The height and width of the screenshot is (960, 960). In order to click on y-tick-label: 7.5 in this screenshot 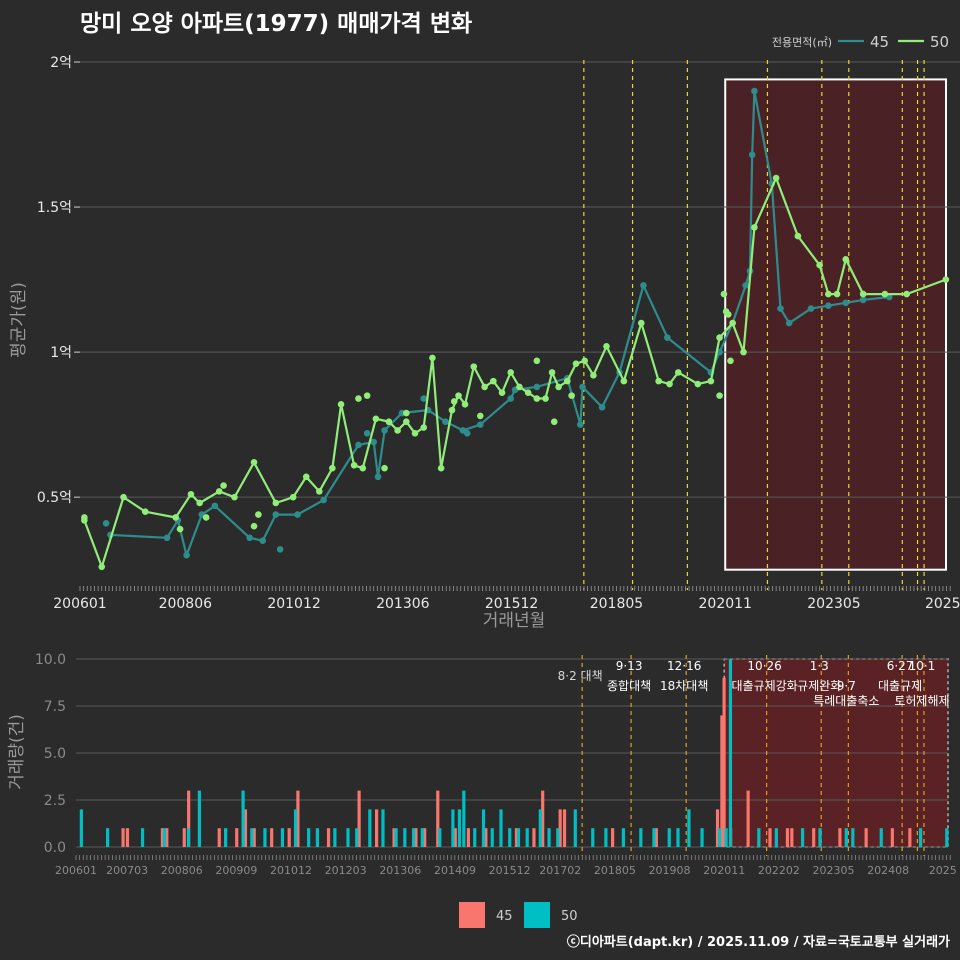, I will do `click(55, 707)`.